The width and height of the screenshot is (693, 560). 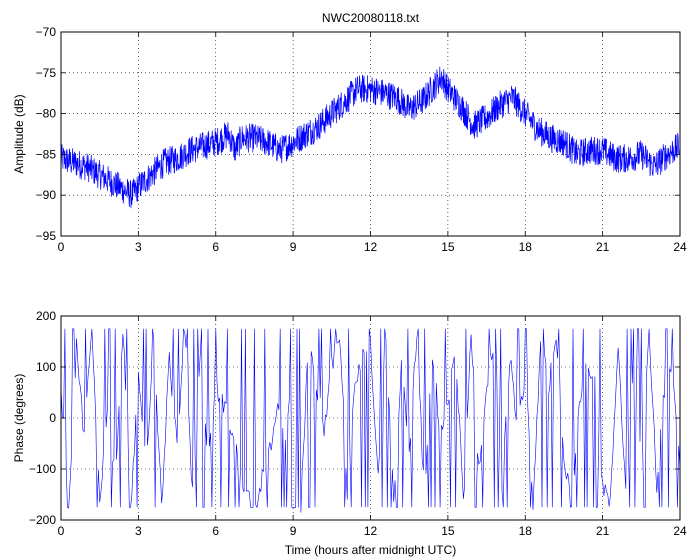 I want to click on amplitude-x-tick-label: 6, so click(x=215, y=247).